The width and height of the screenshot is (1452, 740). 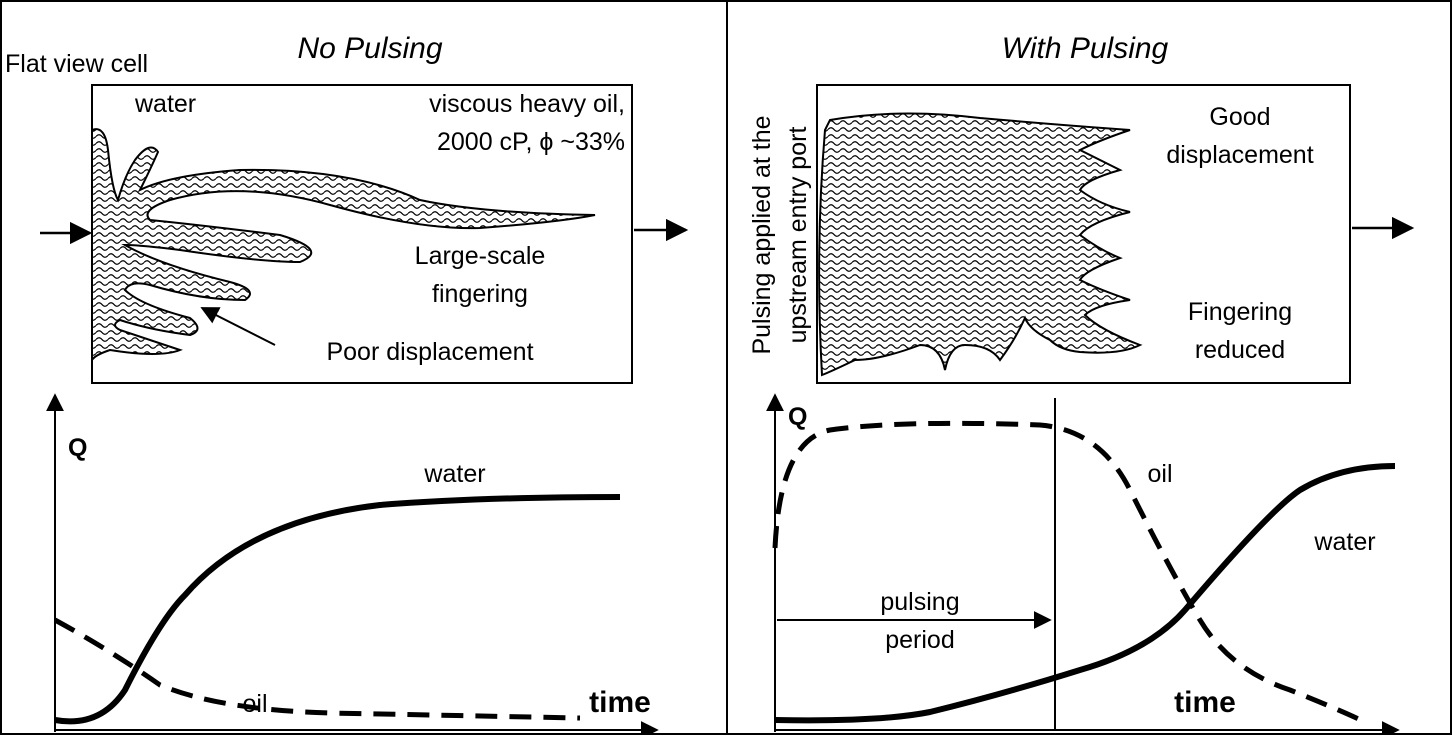 I want to click on label: Pulsing applied at the, so click(x=762, y=234).